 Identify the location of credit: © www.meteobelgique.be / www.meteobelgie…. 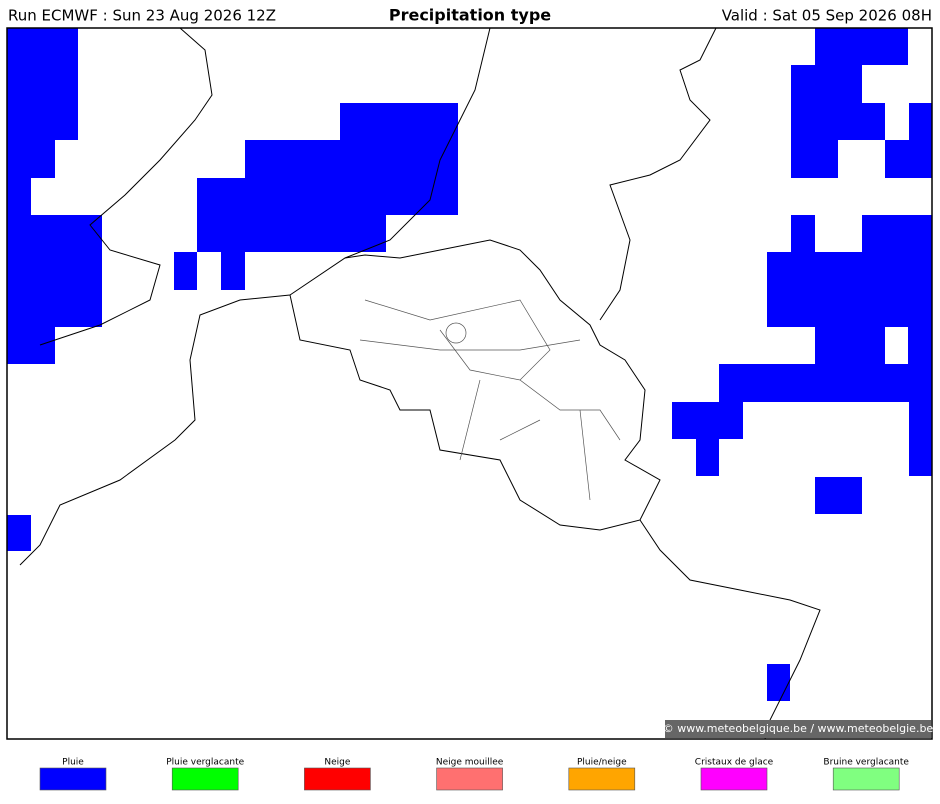
(798, 728).